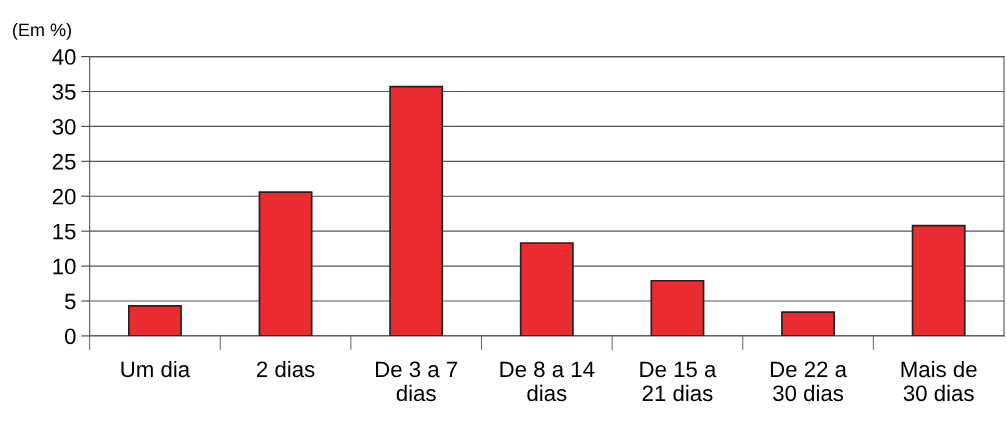 Image resolution: width=1007 pixels, height=442 pixels. What do you see at coordinates (64, 161) in the screenshot?
I see `y-tick-label: 25` at bounding box center [64, 161].